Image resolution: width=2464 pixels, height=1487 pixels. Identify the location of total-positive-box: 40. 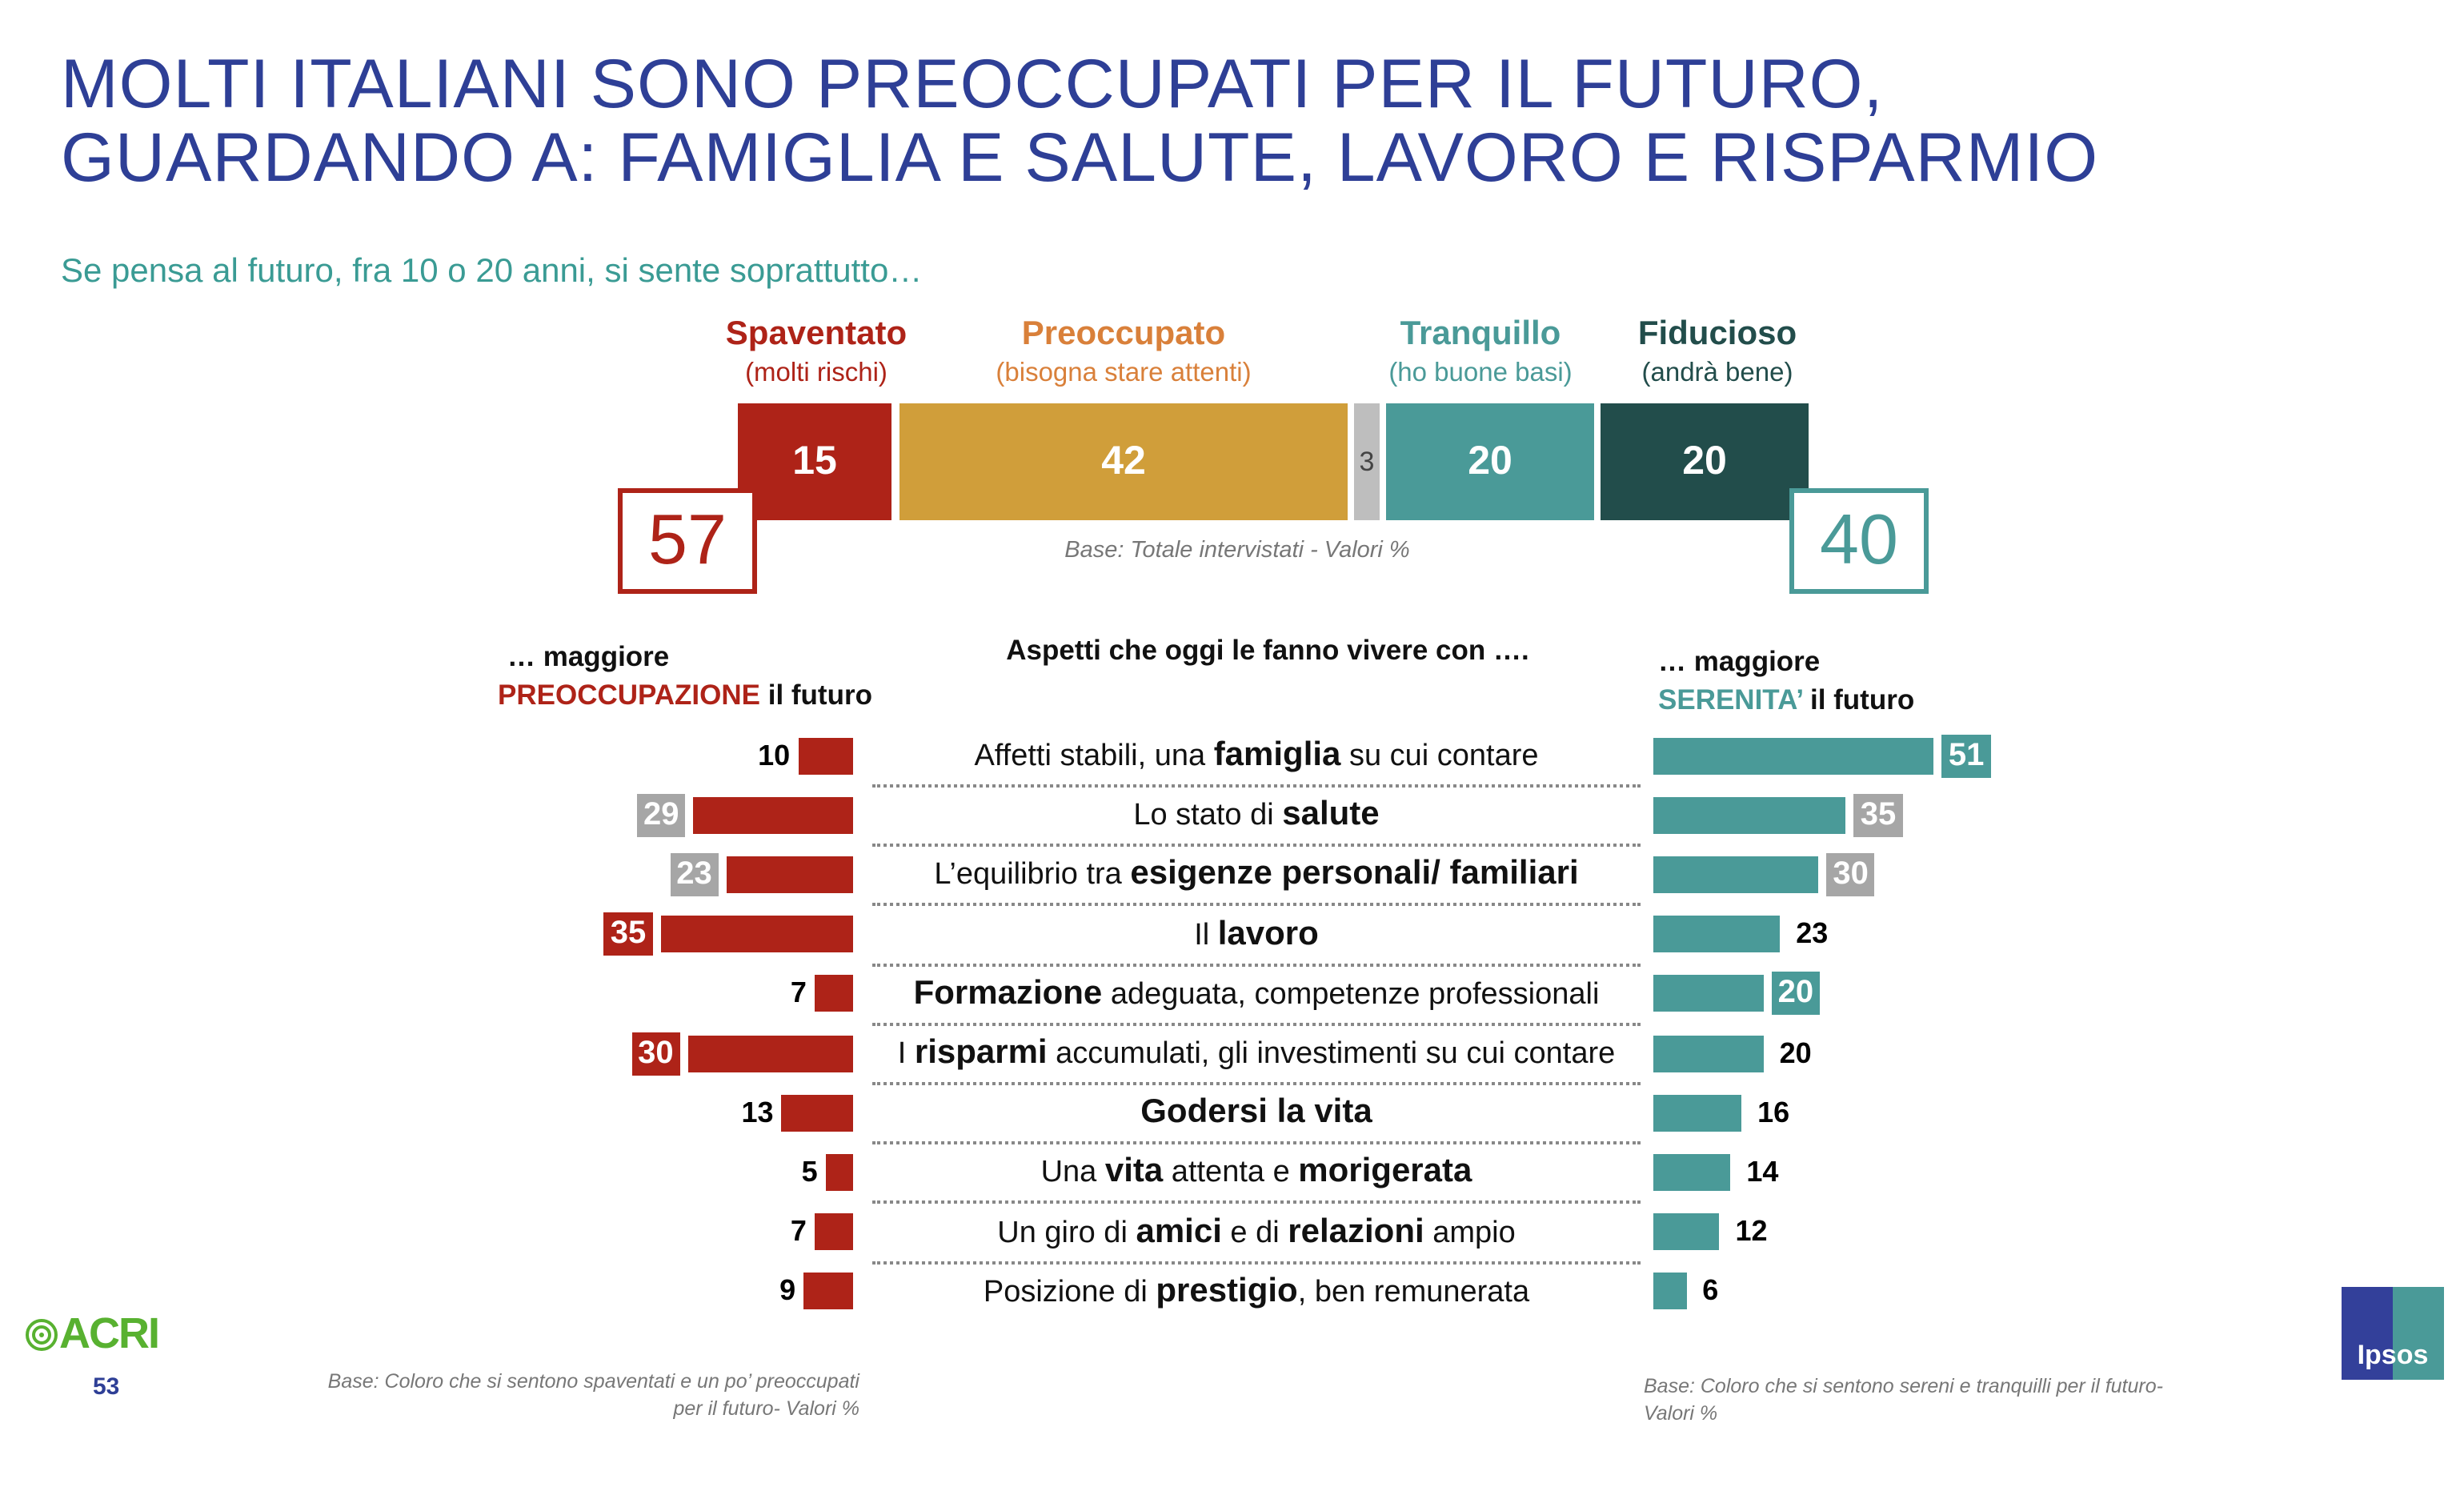
(1859, 541).